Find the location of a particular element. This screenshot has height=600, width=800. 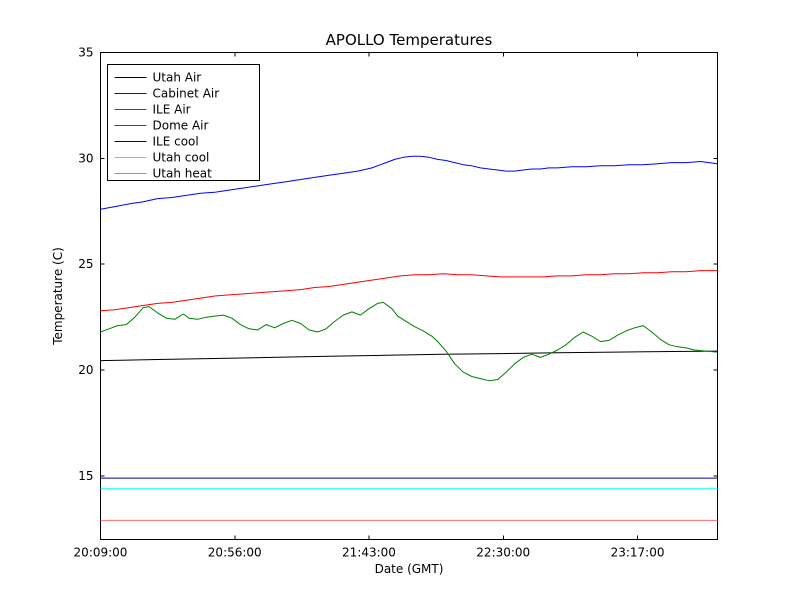

series-dome-air is located at coordinates (409, 341).